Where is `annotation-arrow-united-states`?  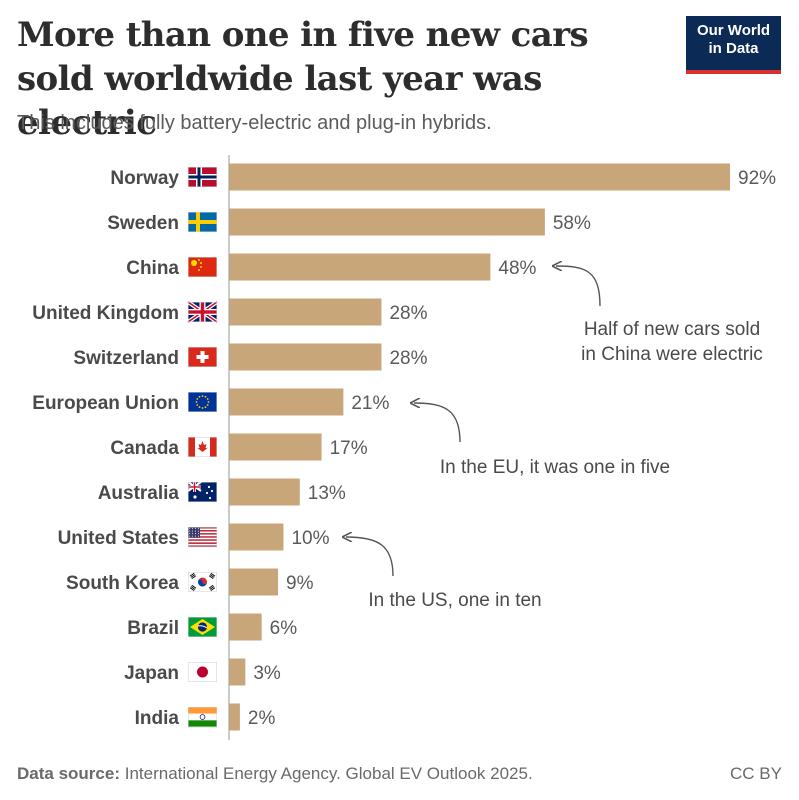 annotation-arrow-united-states is located at coordinates (370, 557).